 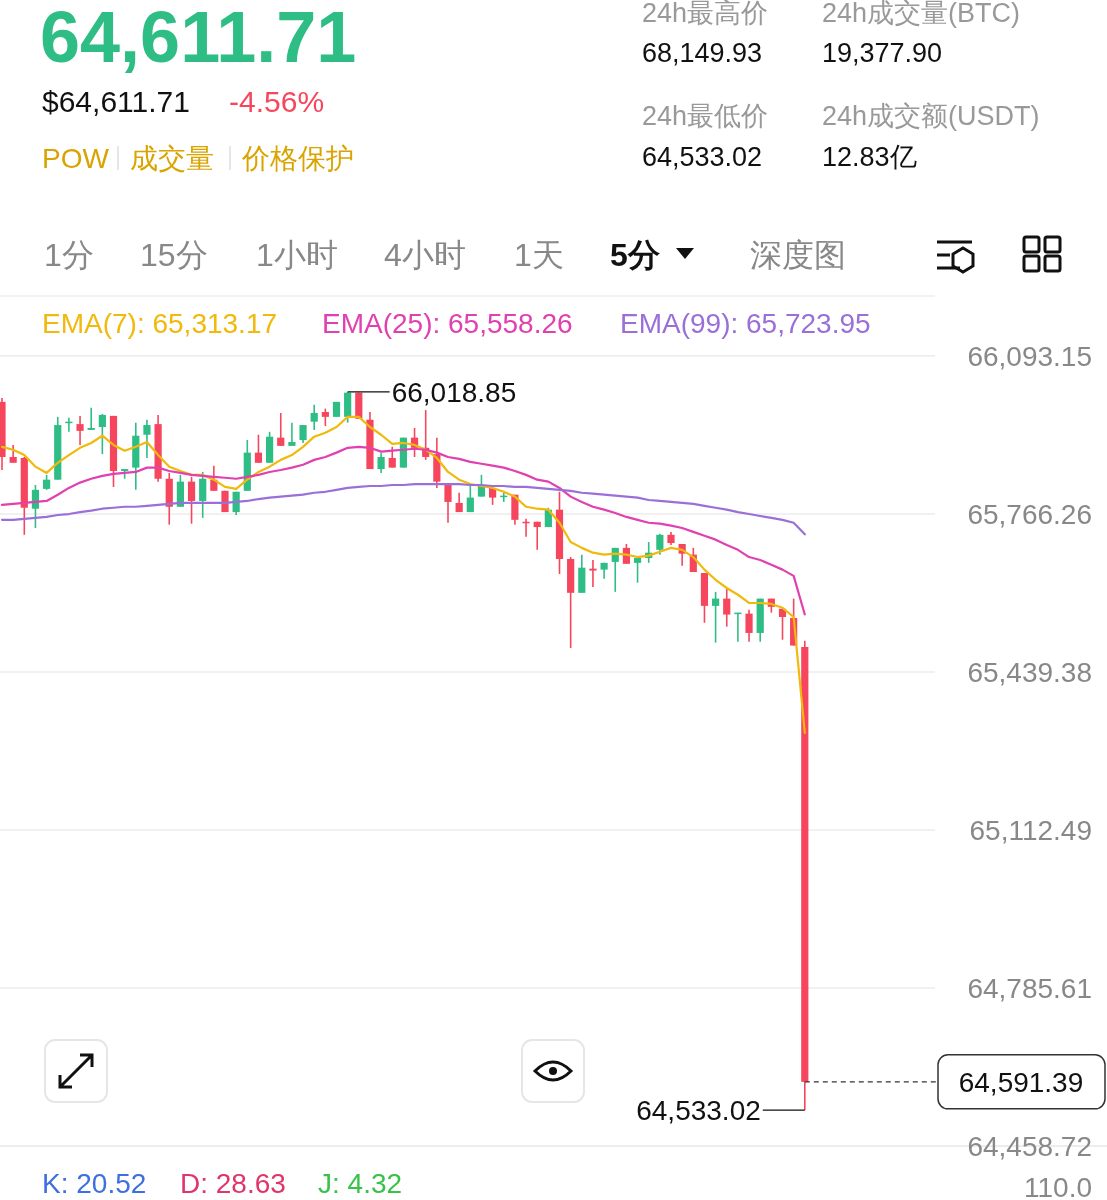 What do you see at coordinates (198, 38) in the screenshot?
I see `chart-title: 64,611.71` at bounding box center [198, 38].